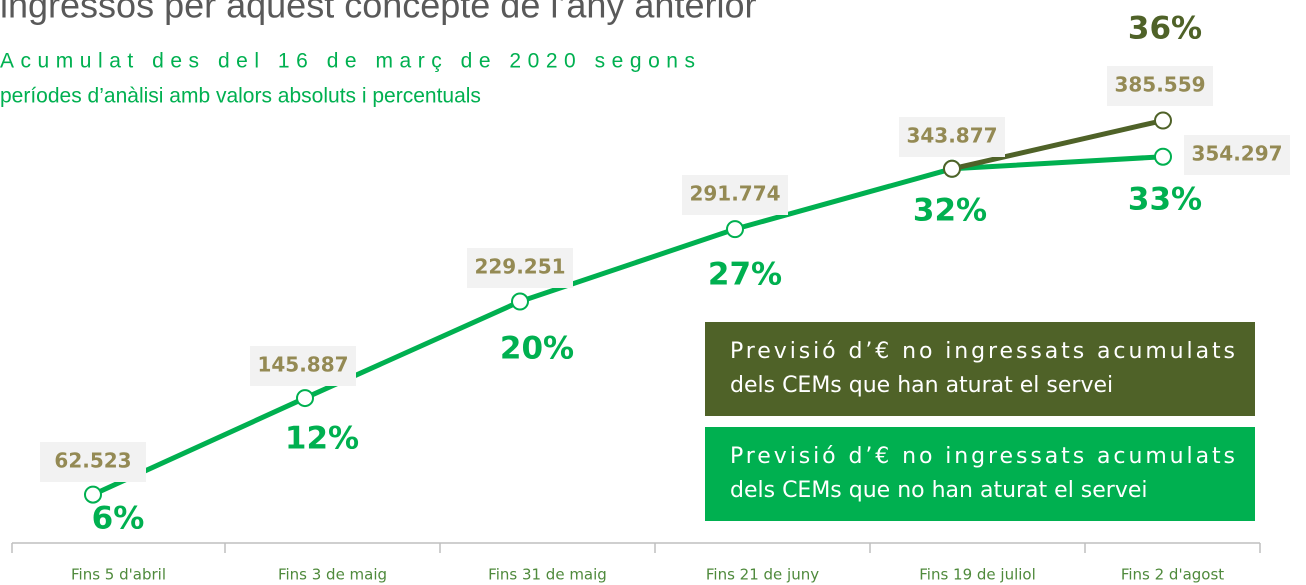 This screenshot has height=585, width=1306. What do you see at coordinates (745, 275) in the screenshot?
I see `percent-label: 27%` at bounding box center [745, 275].